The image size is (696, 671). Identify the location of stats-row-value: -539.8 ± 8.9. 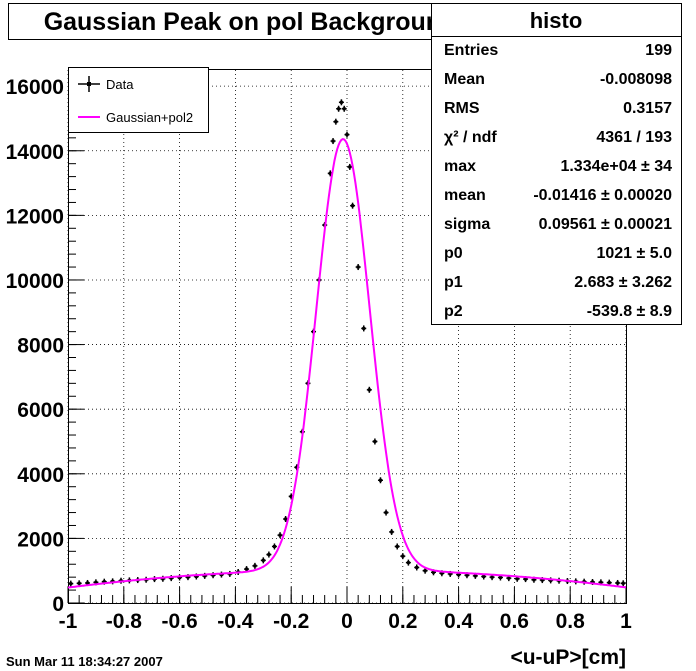
(629, 311).